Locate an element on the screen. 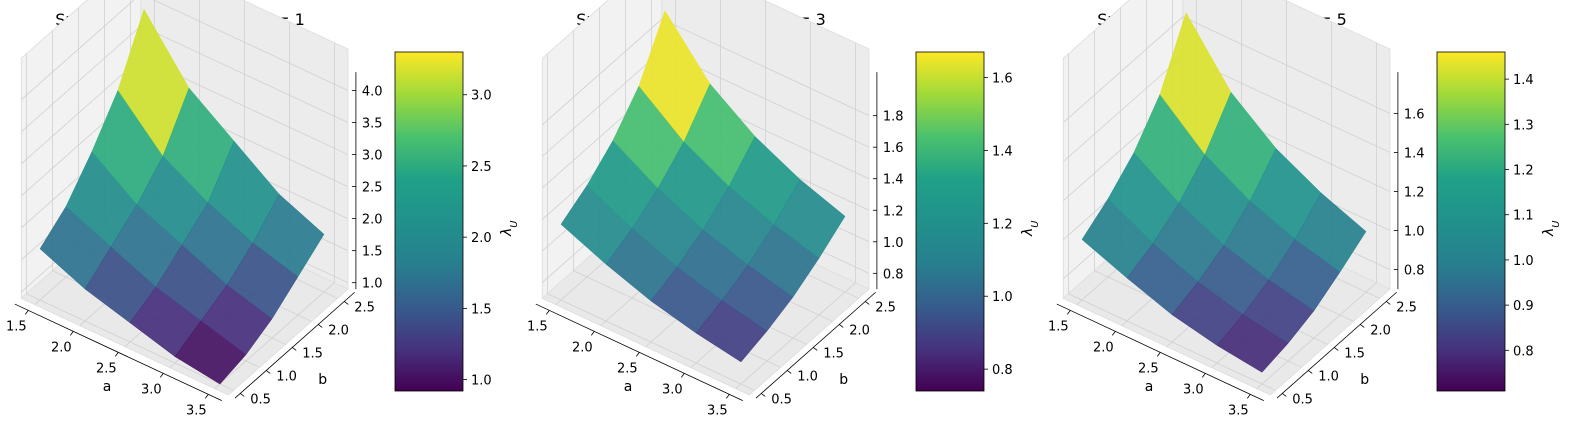 The image size is (1589, 422). z-tick-label: 2.0 is located at coordinates (372, 220).